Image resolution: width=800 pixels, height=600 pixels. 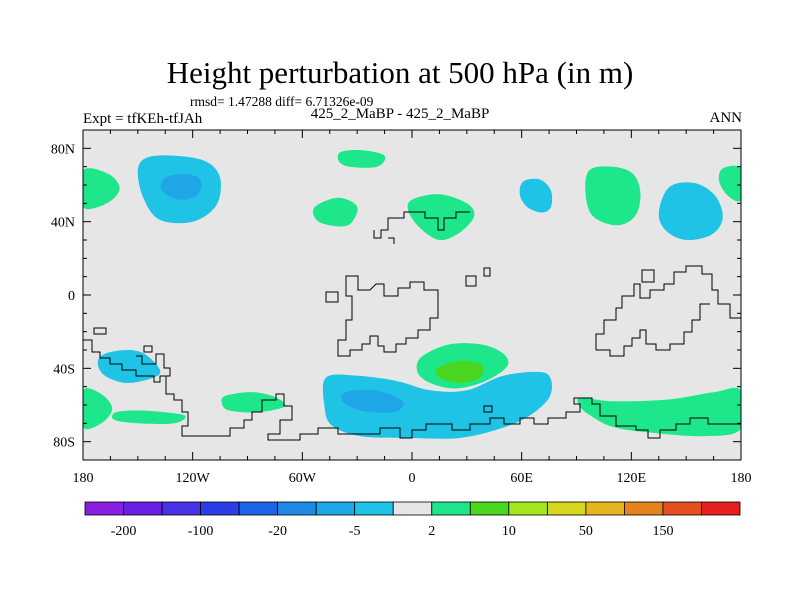 I want to click on x-tick-label: 120E, so click(x=632, y=478).